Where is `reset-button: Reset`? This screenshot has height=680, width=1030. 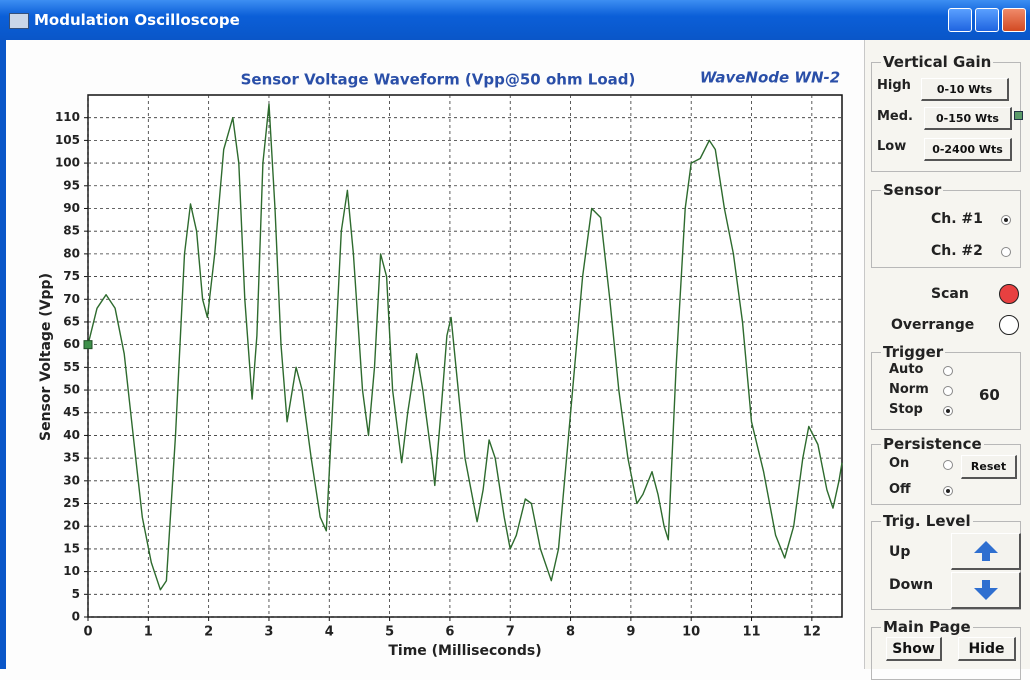
reset-button: Reset is located at coordinates (989, 467).